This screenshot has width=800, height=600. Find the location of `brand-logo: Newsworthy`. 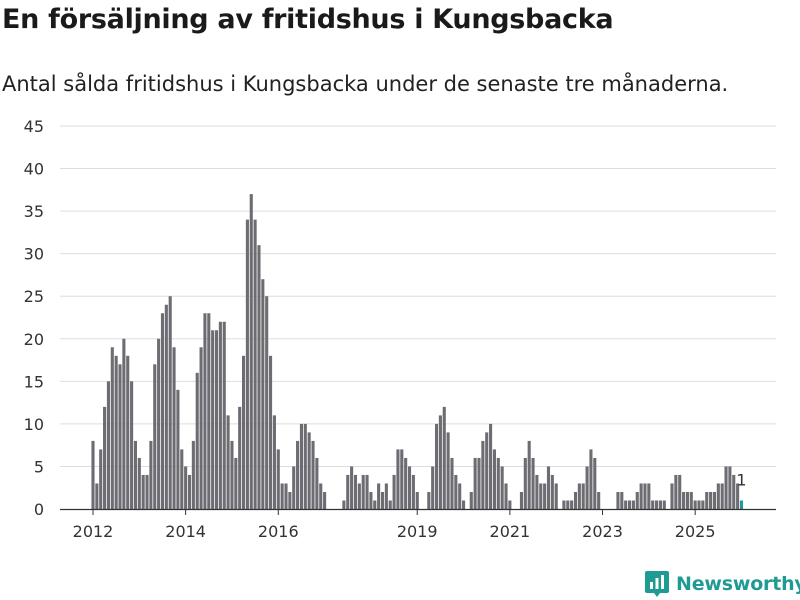

brand-logo: Newsworthy is located at coordinates (722, 584).